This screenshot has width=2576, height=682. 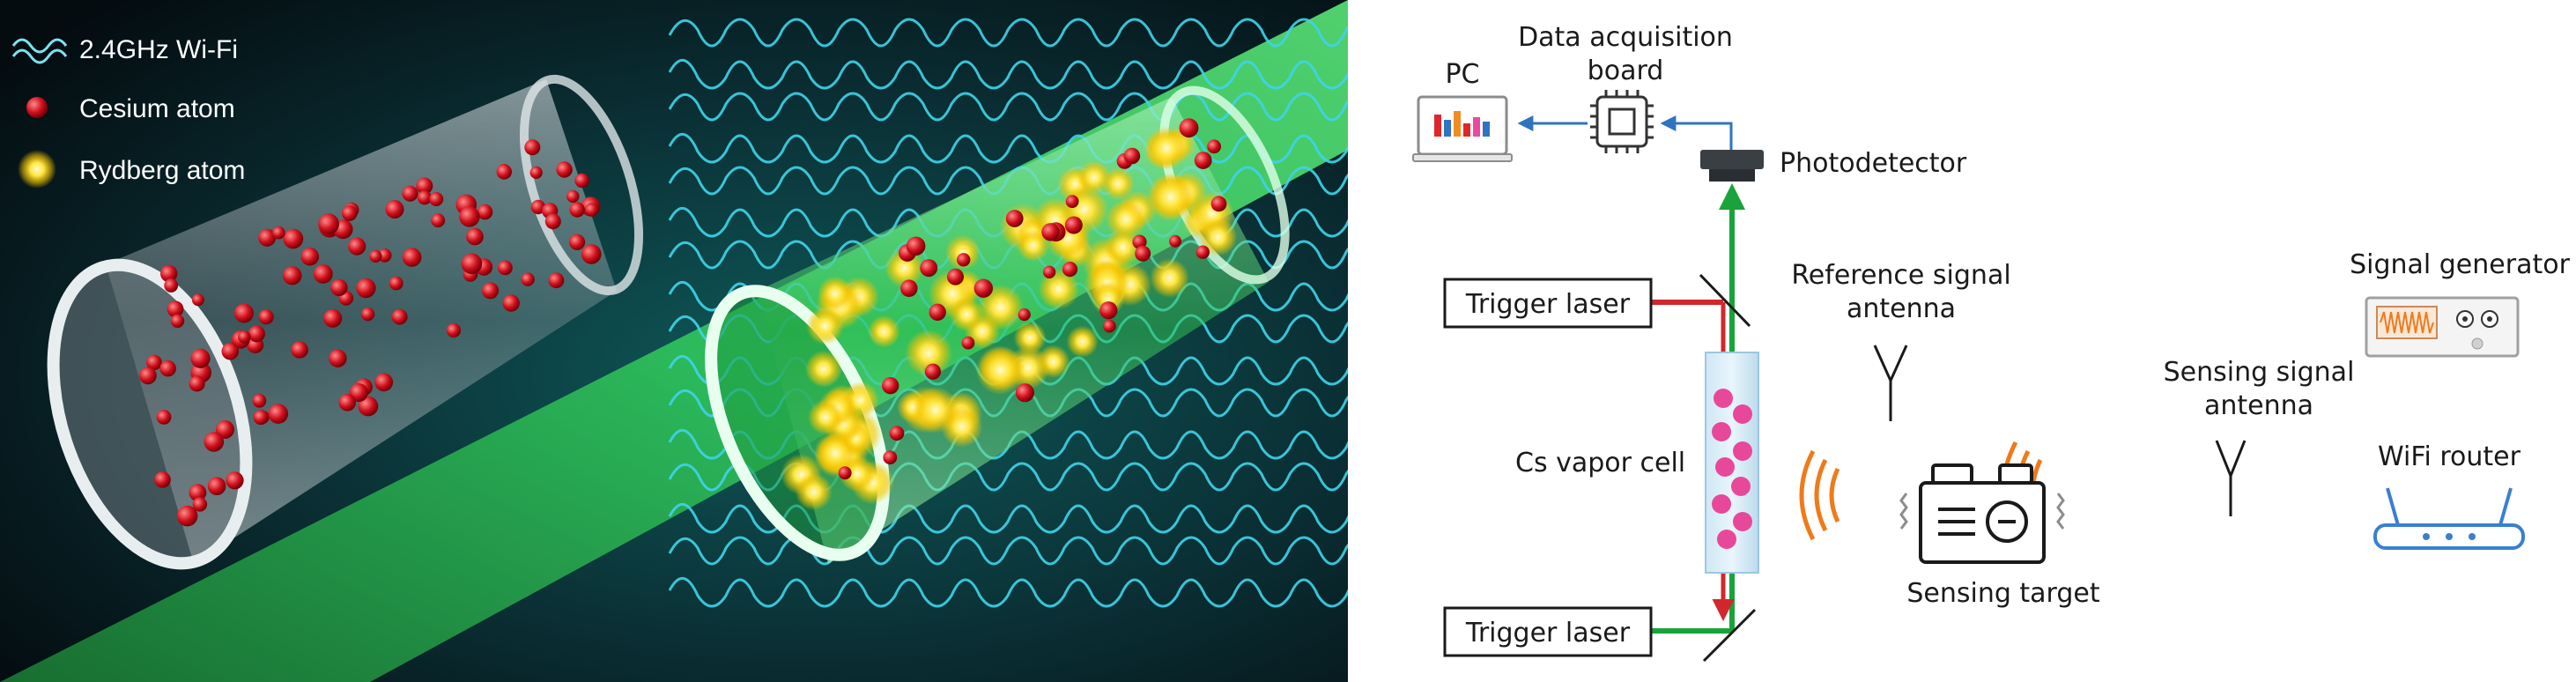 What do you see at coordinates (37, 170) in the screenshot?
I see `yellow-glow-icon` at bounding box center [37, 170].